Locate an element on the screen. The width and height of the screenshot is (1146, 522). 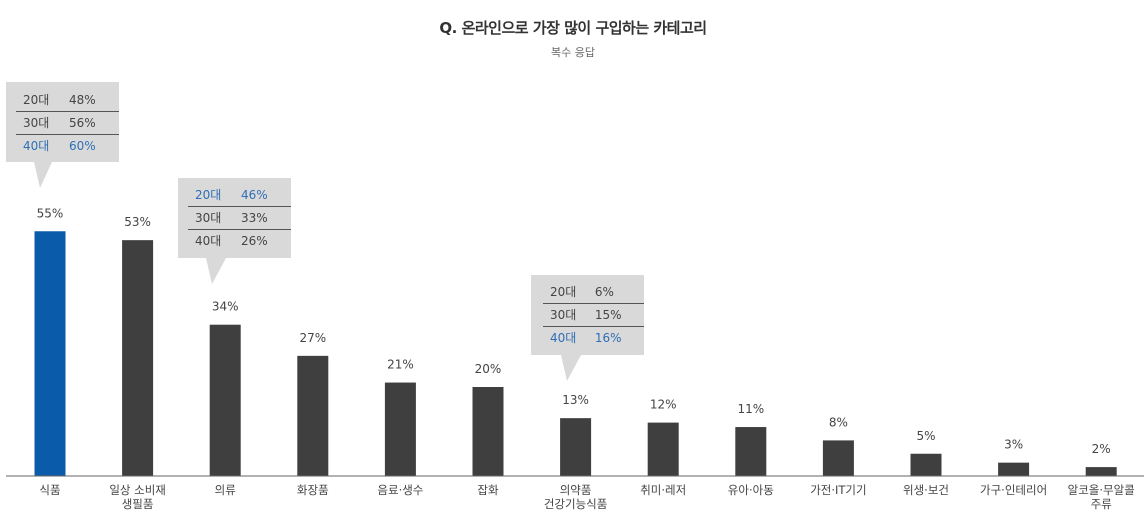
callout-row-highlight: 20대 46% is located at coordinates (239, 195).